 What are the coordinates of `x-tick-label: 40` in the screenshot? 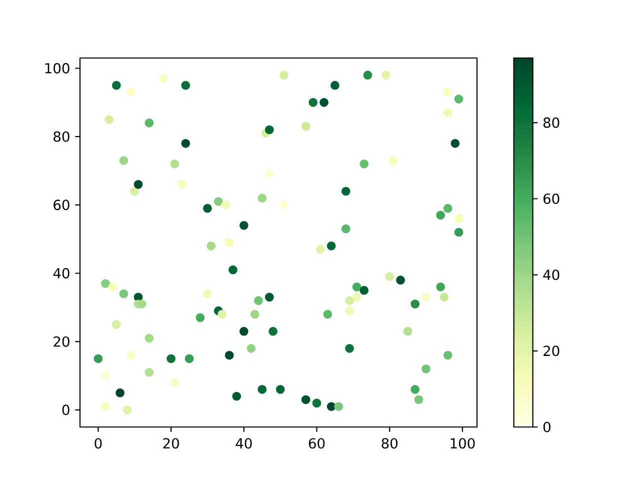 It's located at (244, 443).